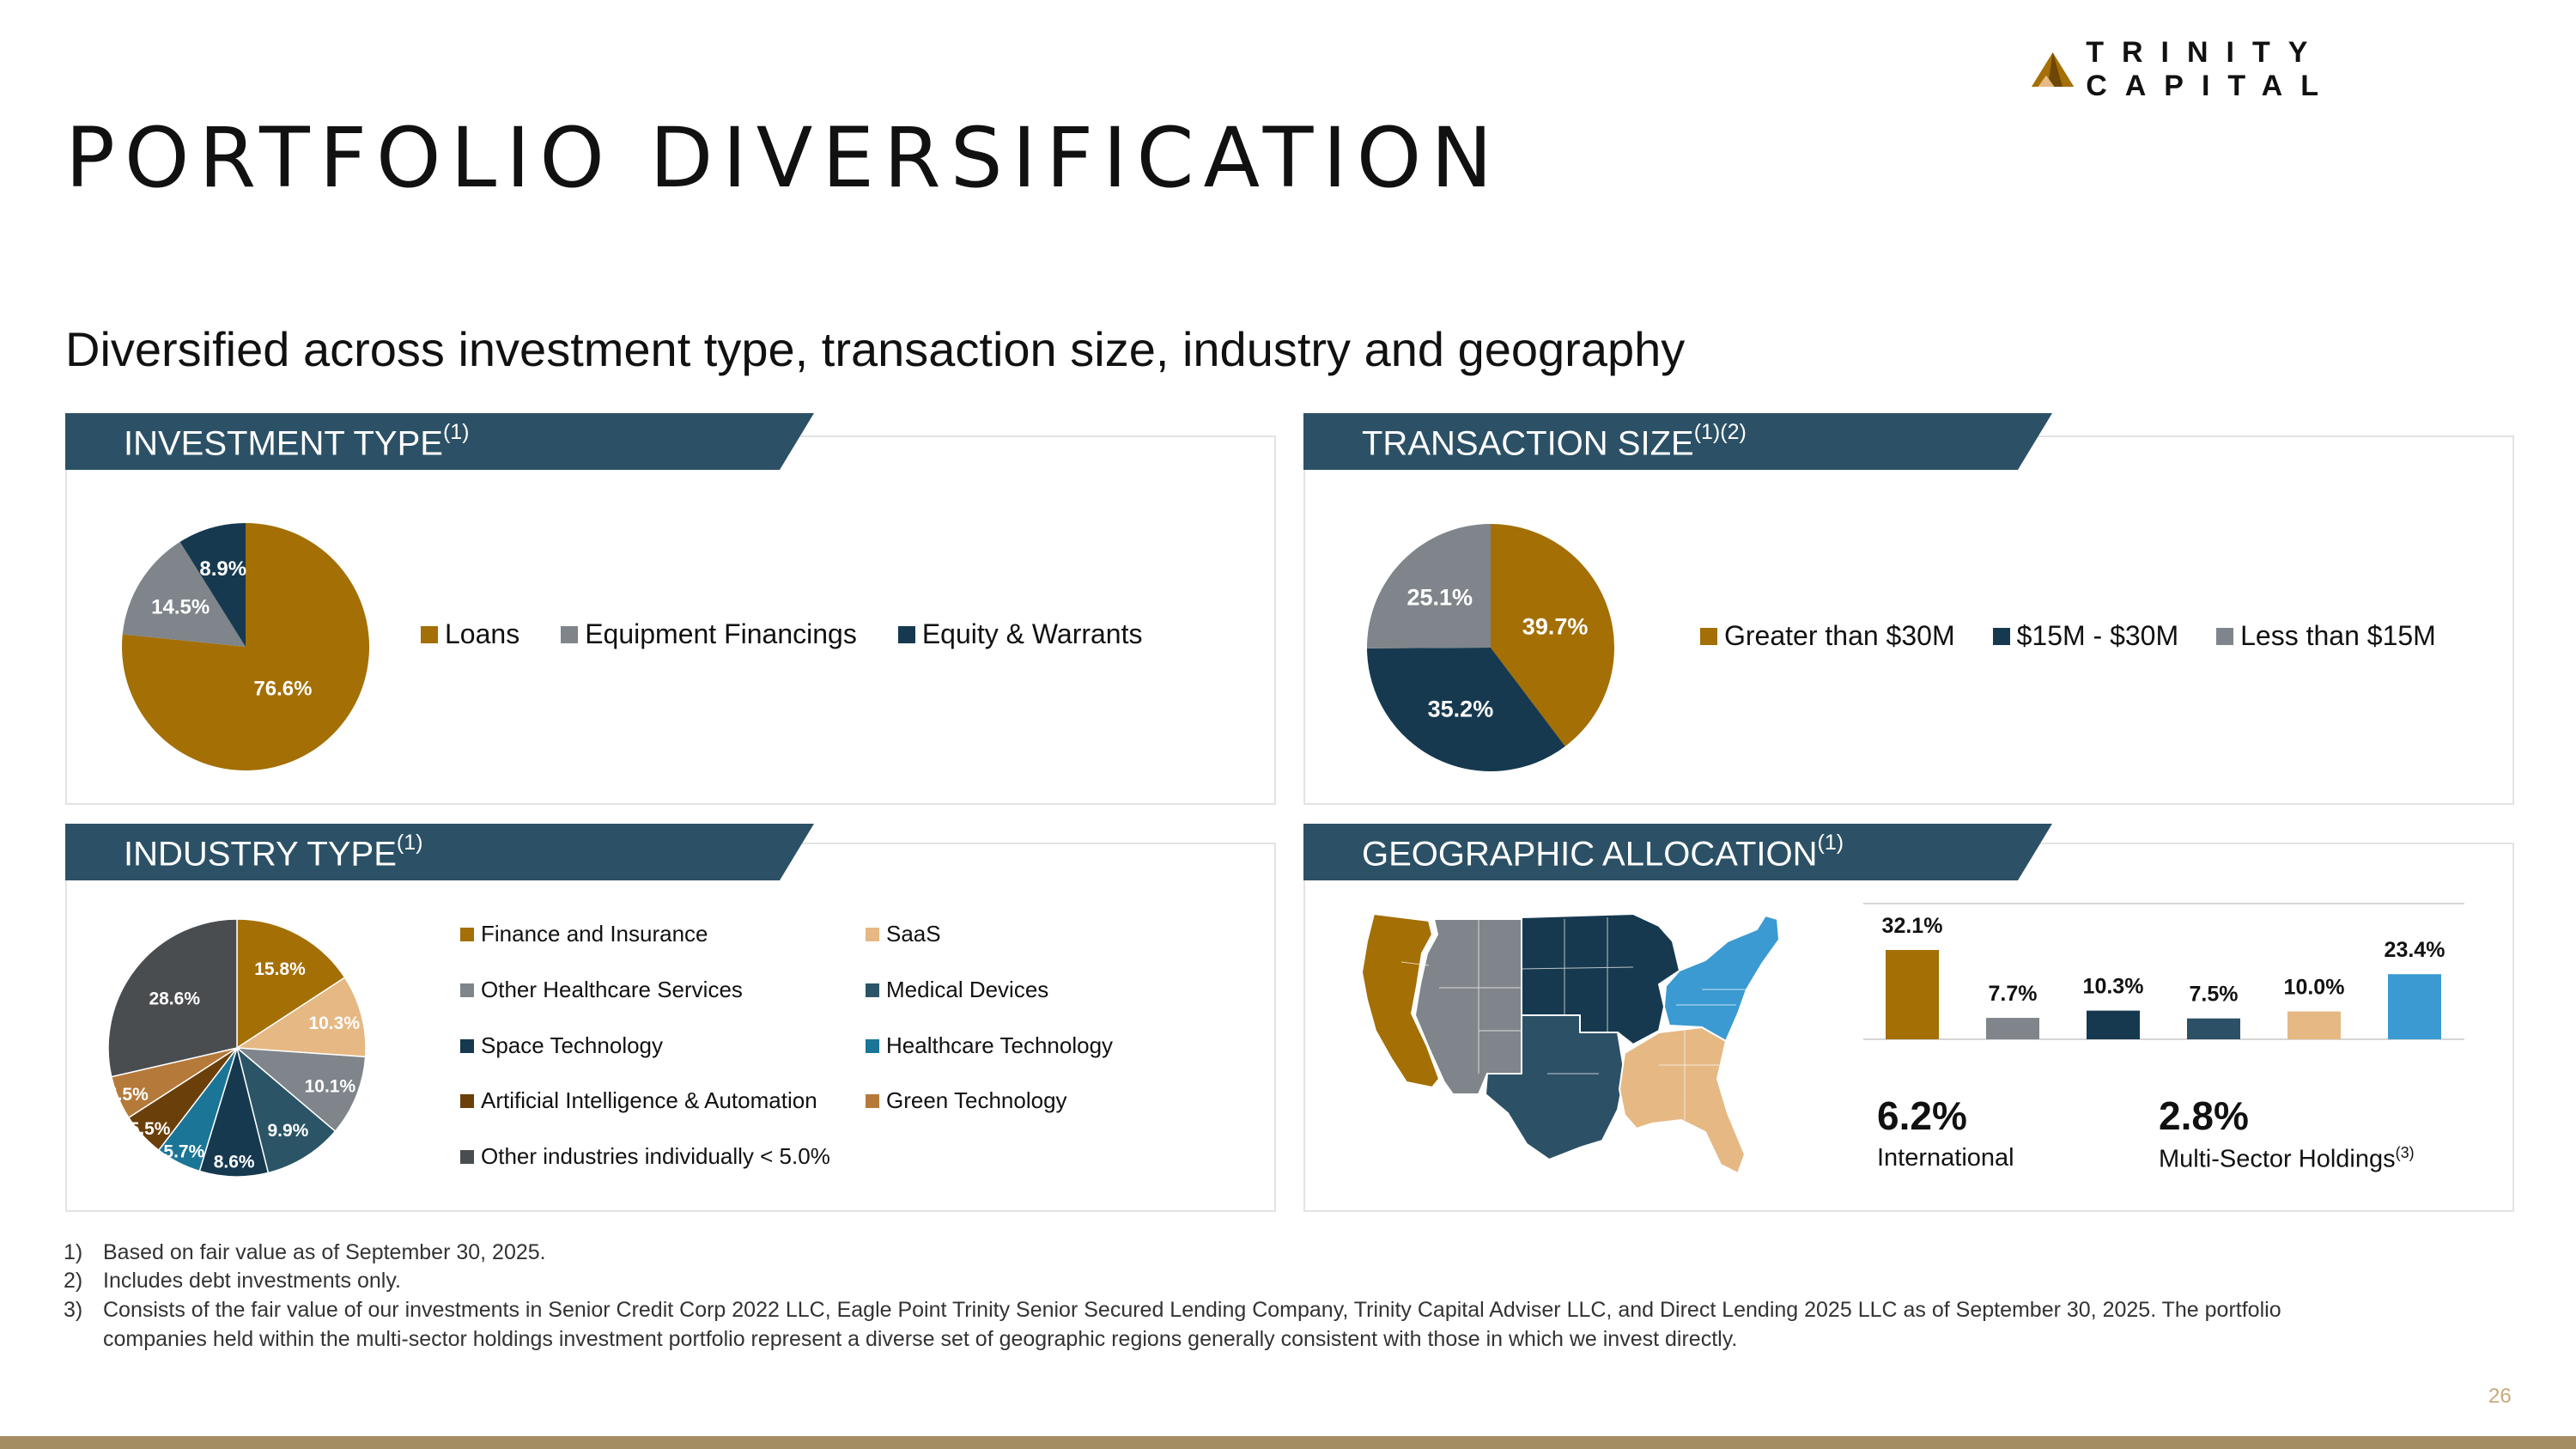 Image resolution: width=2576 pixels, height=1449 pixels. Describe the element at coordinates (287, 1131) in the screenshot. I see `pie-data-label: 9.9%` at that location.